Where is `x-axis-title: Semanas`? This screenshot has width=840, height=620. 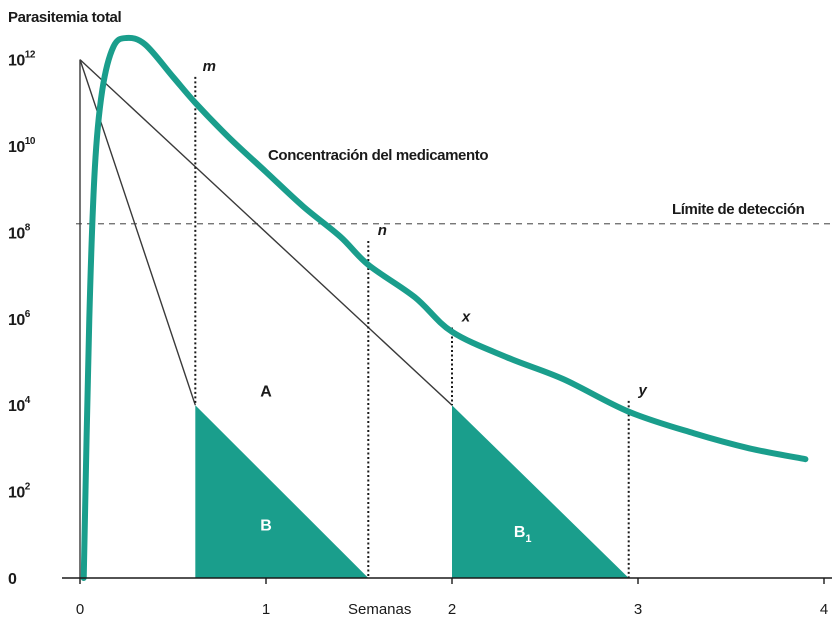
x-axis-title: Semanas is located at coordinates (379, 609).